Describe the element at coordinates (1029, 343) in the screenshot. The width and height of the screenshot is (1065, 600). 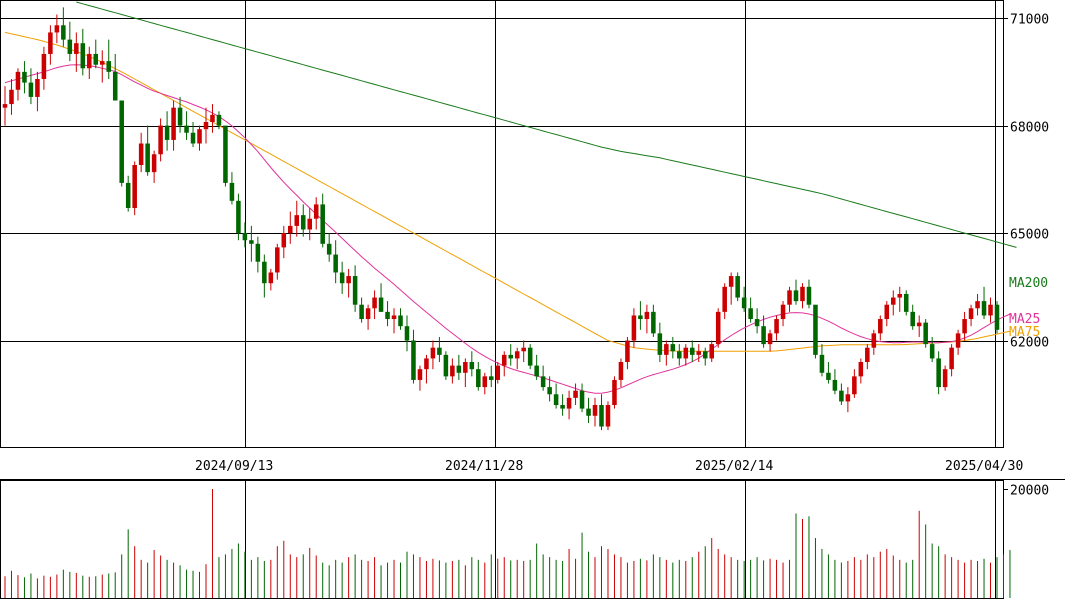
I see `y-tick-label: 62000` at that location.